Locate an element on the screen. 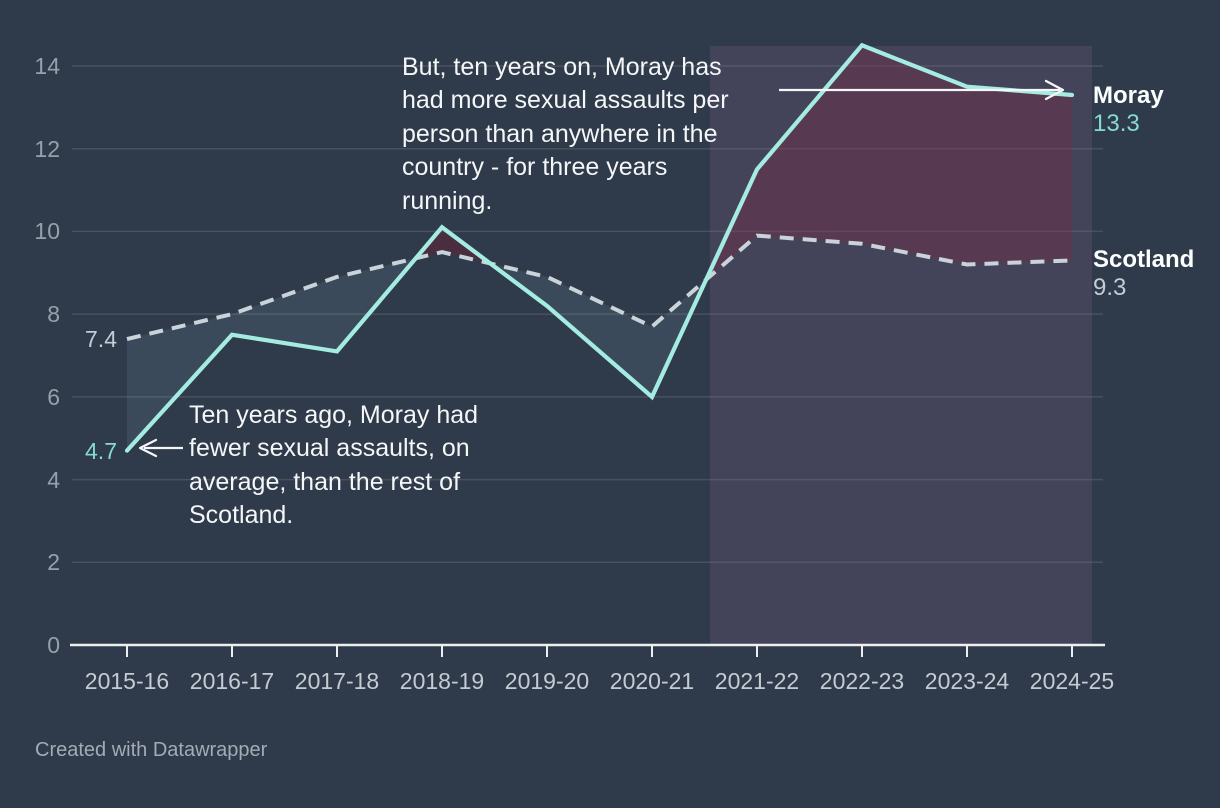 The image size is (1220, 808). fill-moray-above is located at coordinates (889, 162).